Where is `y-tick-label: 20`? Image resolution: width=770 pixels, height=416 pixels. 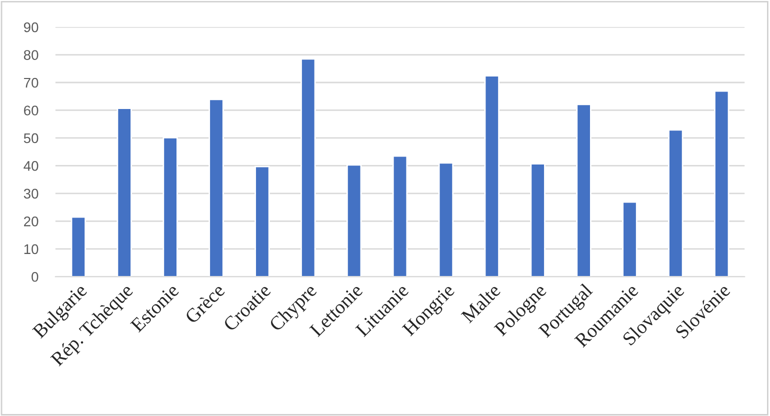 y-tick-label: 20 is located at coordinates (31, 221).